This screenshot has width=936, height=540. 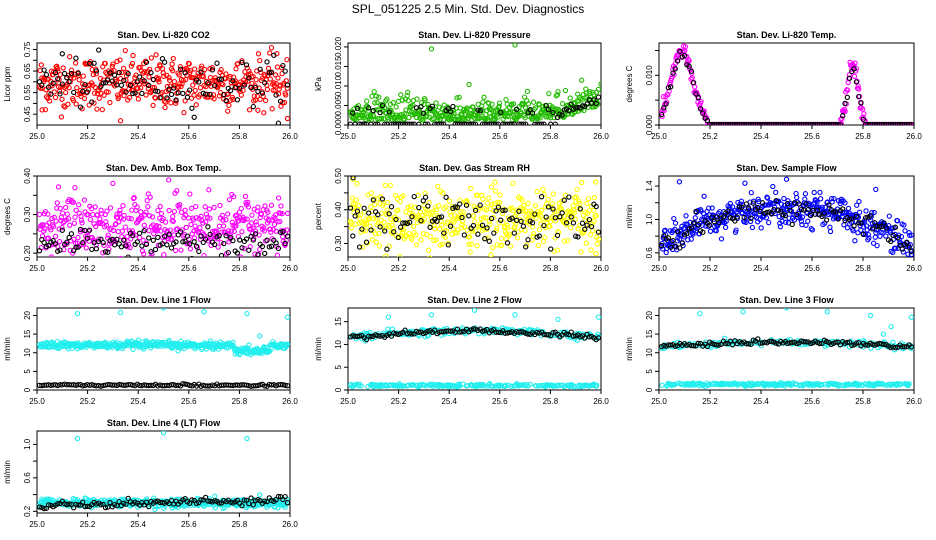 What do you see at coordinates (787, 35) in the screenshot?
I see `chart-title: Stan. Dev. Li-820 Temp.` at bounding box center [787, 35].